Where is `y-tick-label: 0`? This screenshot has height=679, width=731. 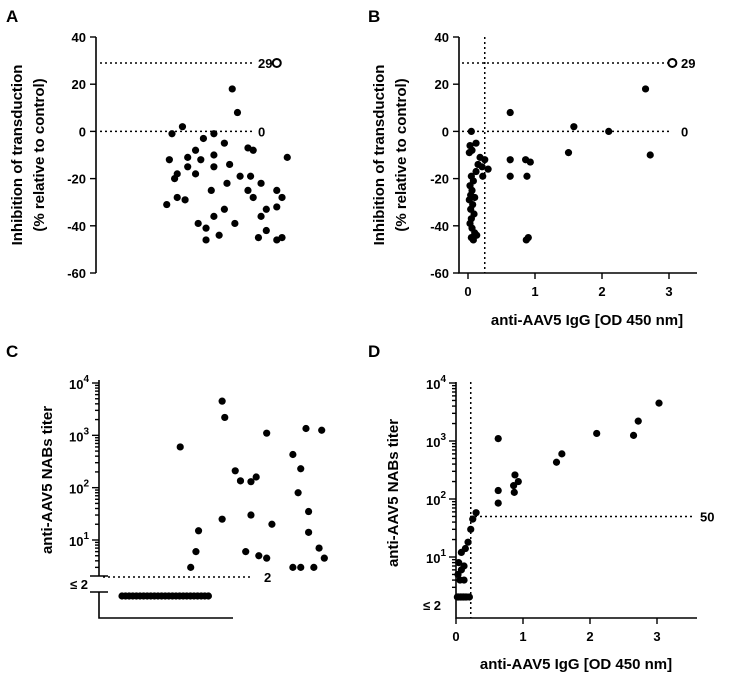 y-tick-label: 0 is located at coordinates (445, 131).